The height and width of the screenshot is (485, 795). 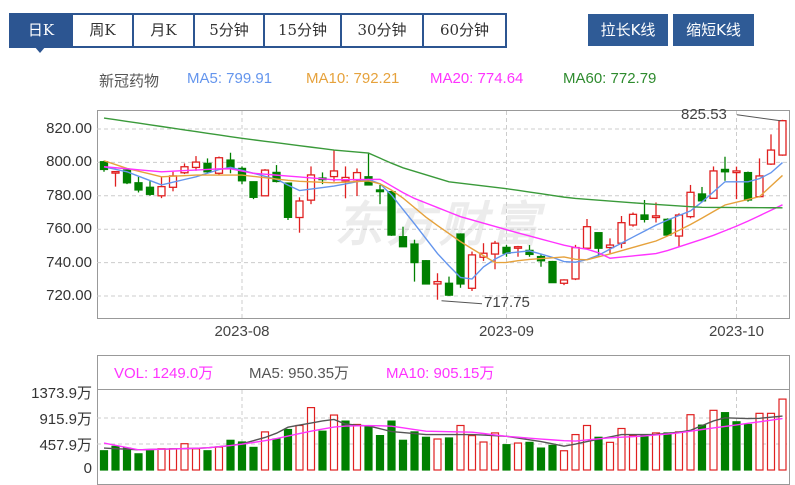 I want to click on tab-60min: 60分钟, so click(x=464, y=30).